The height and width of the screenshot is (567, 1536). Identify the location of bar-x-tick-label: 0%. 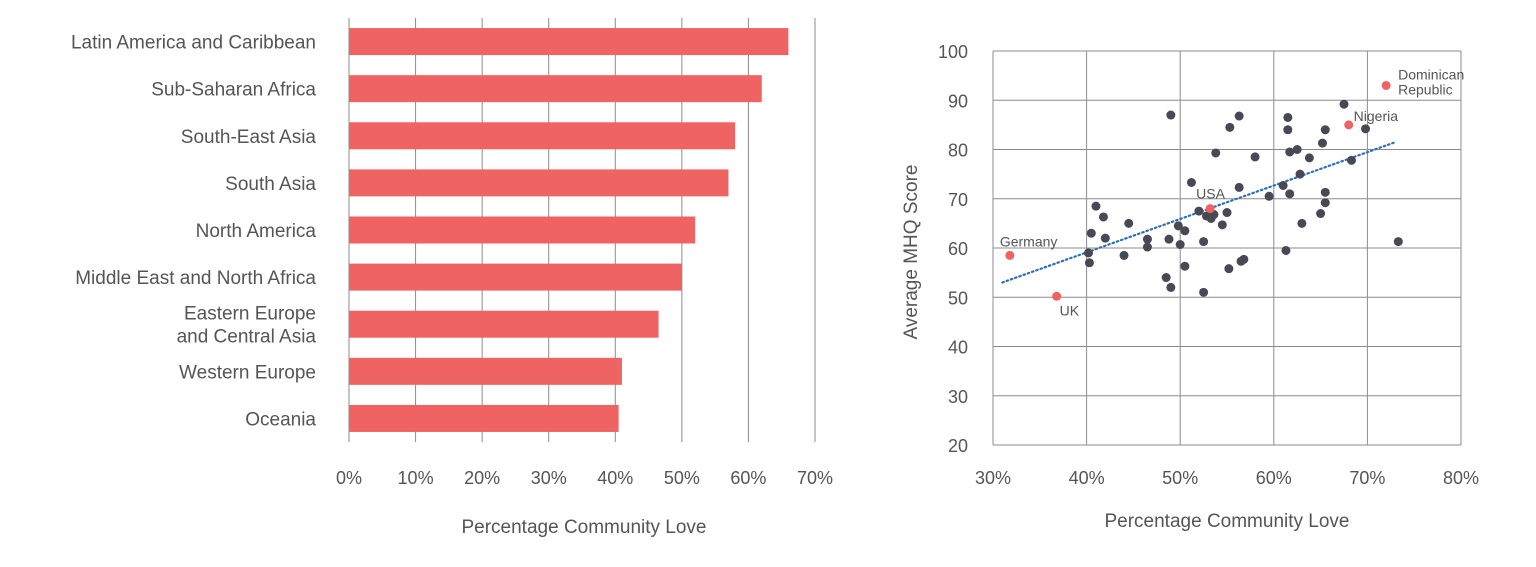
(349, 478).